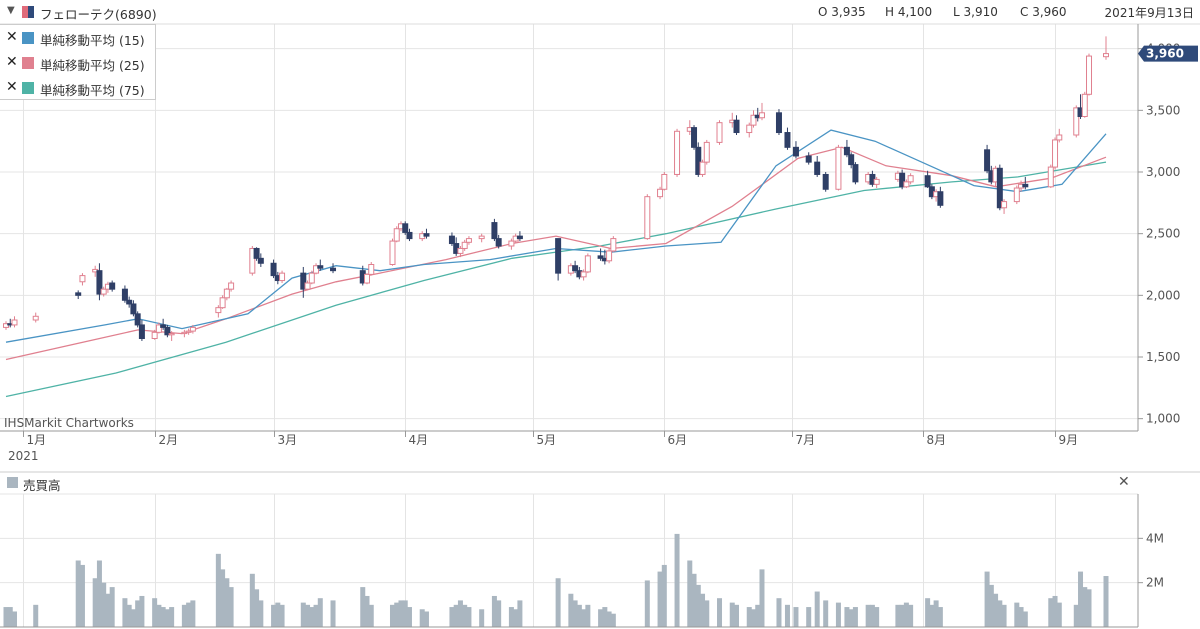  Describe the element at coordinates (11, 10) in the screenshot. I see `collapse-caret-icon: ▼` at that location.